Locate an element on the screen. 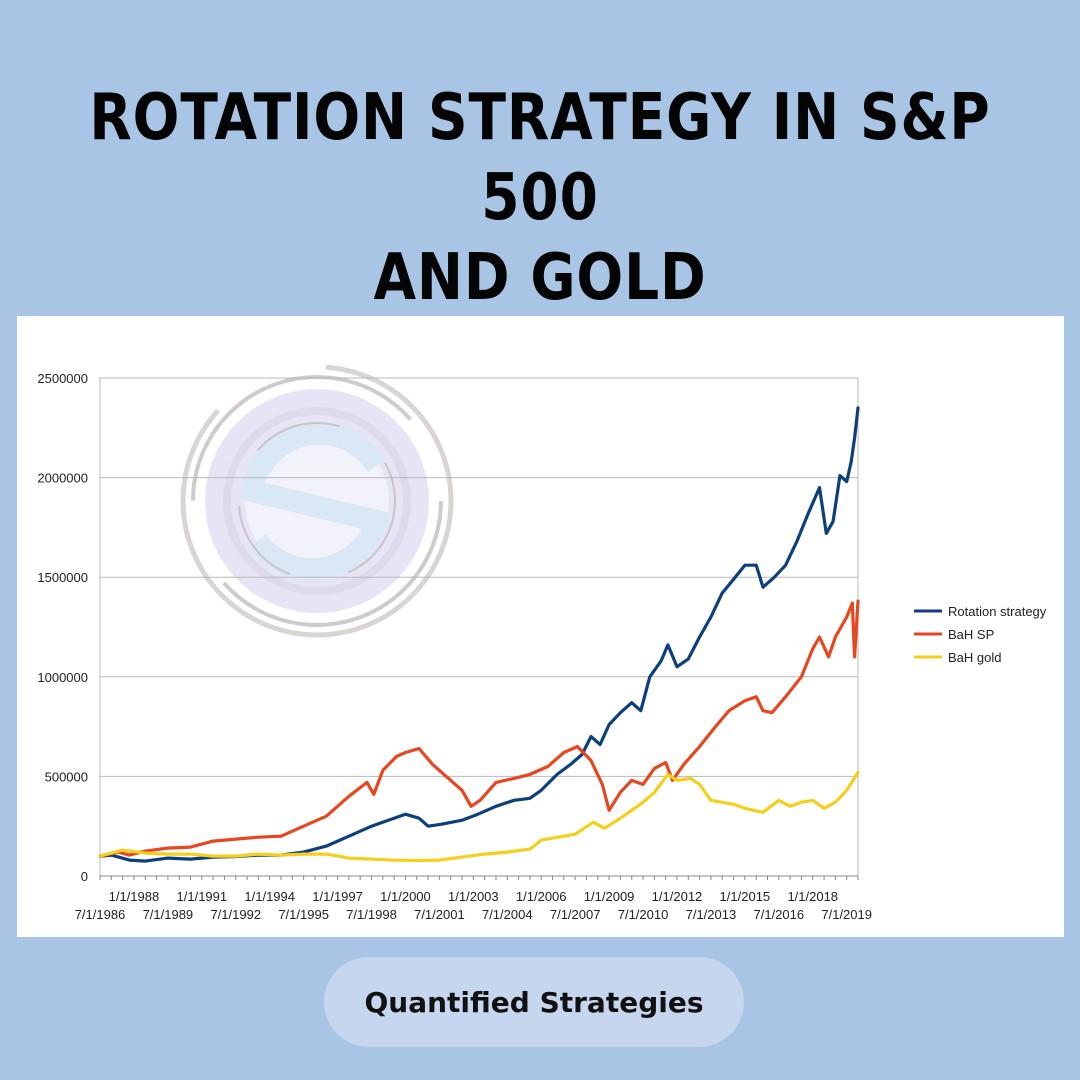 Image resolution: width=1080 pixels, height=1080 pixels. legend-label: Rotation strategy is located at coordinates (997, 611).